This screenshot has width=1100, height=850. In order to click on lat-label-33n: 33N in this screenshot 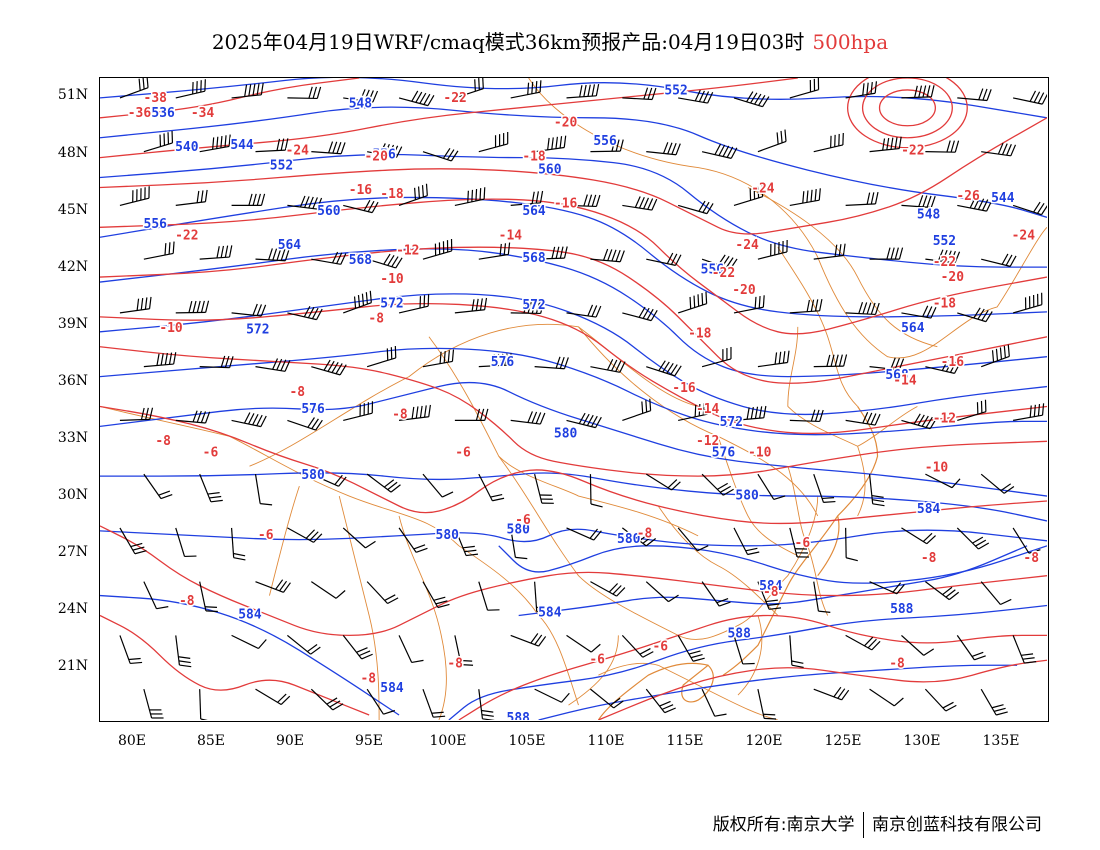, I will do `click(72, 438)`.